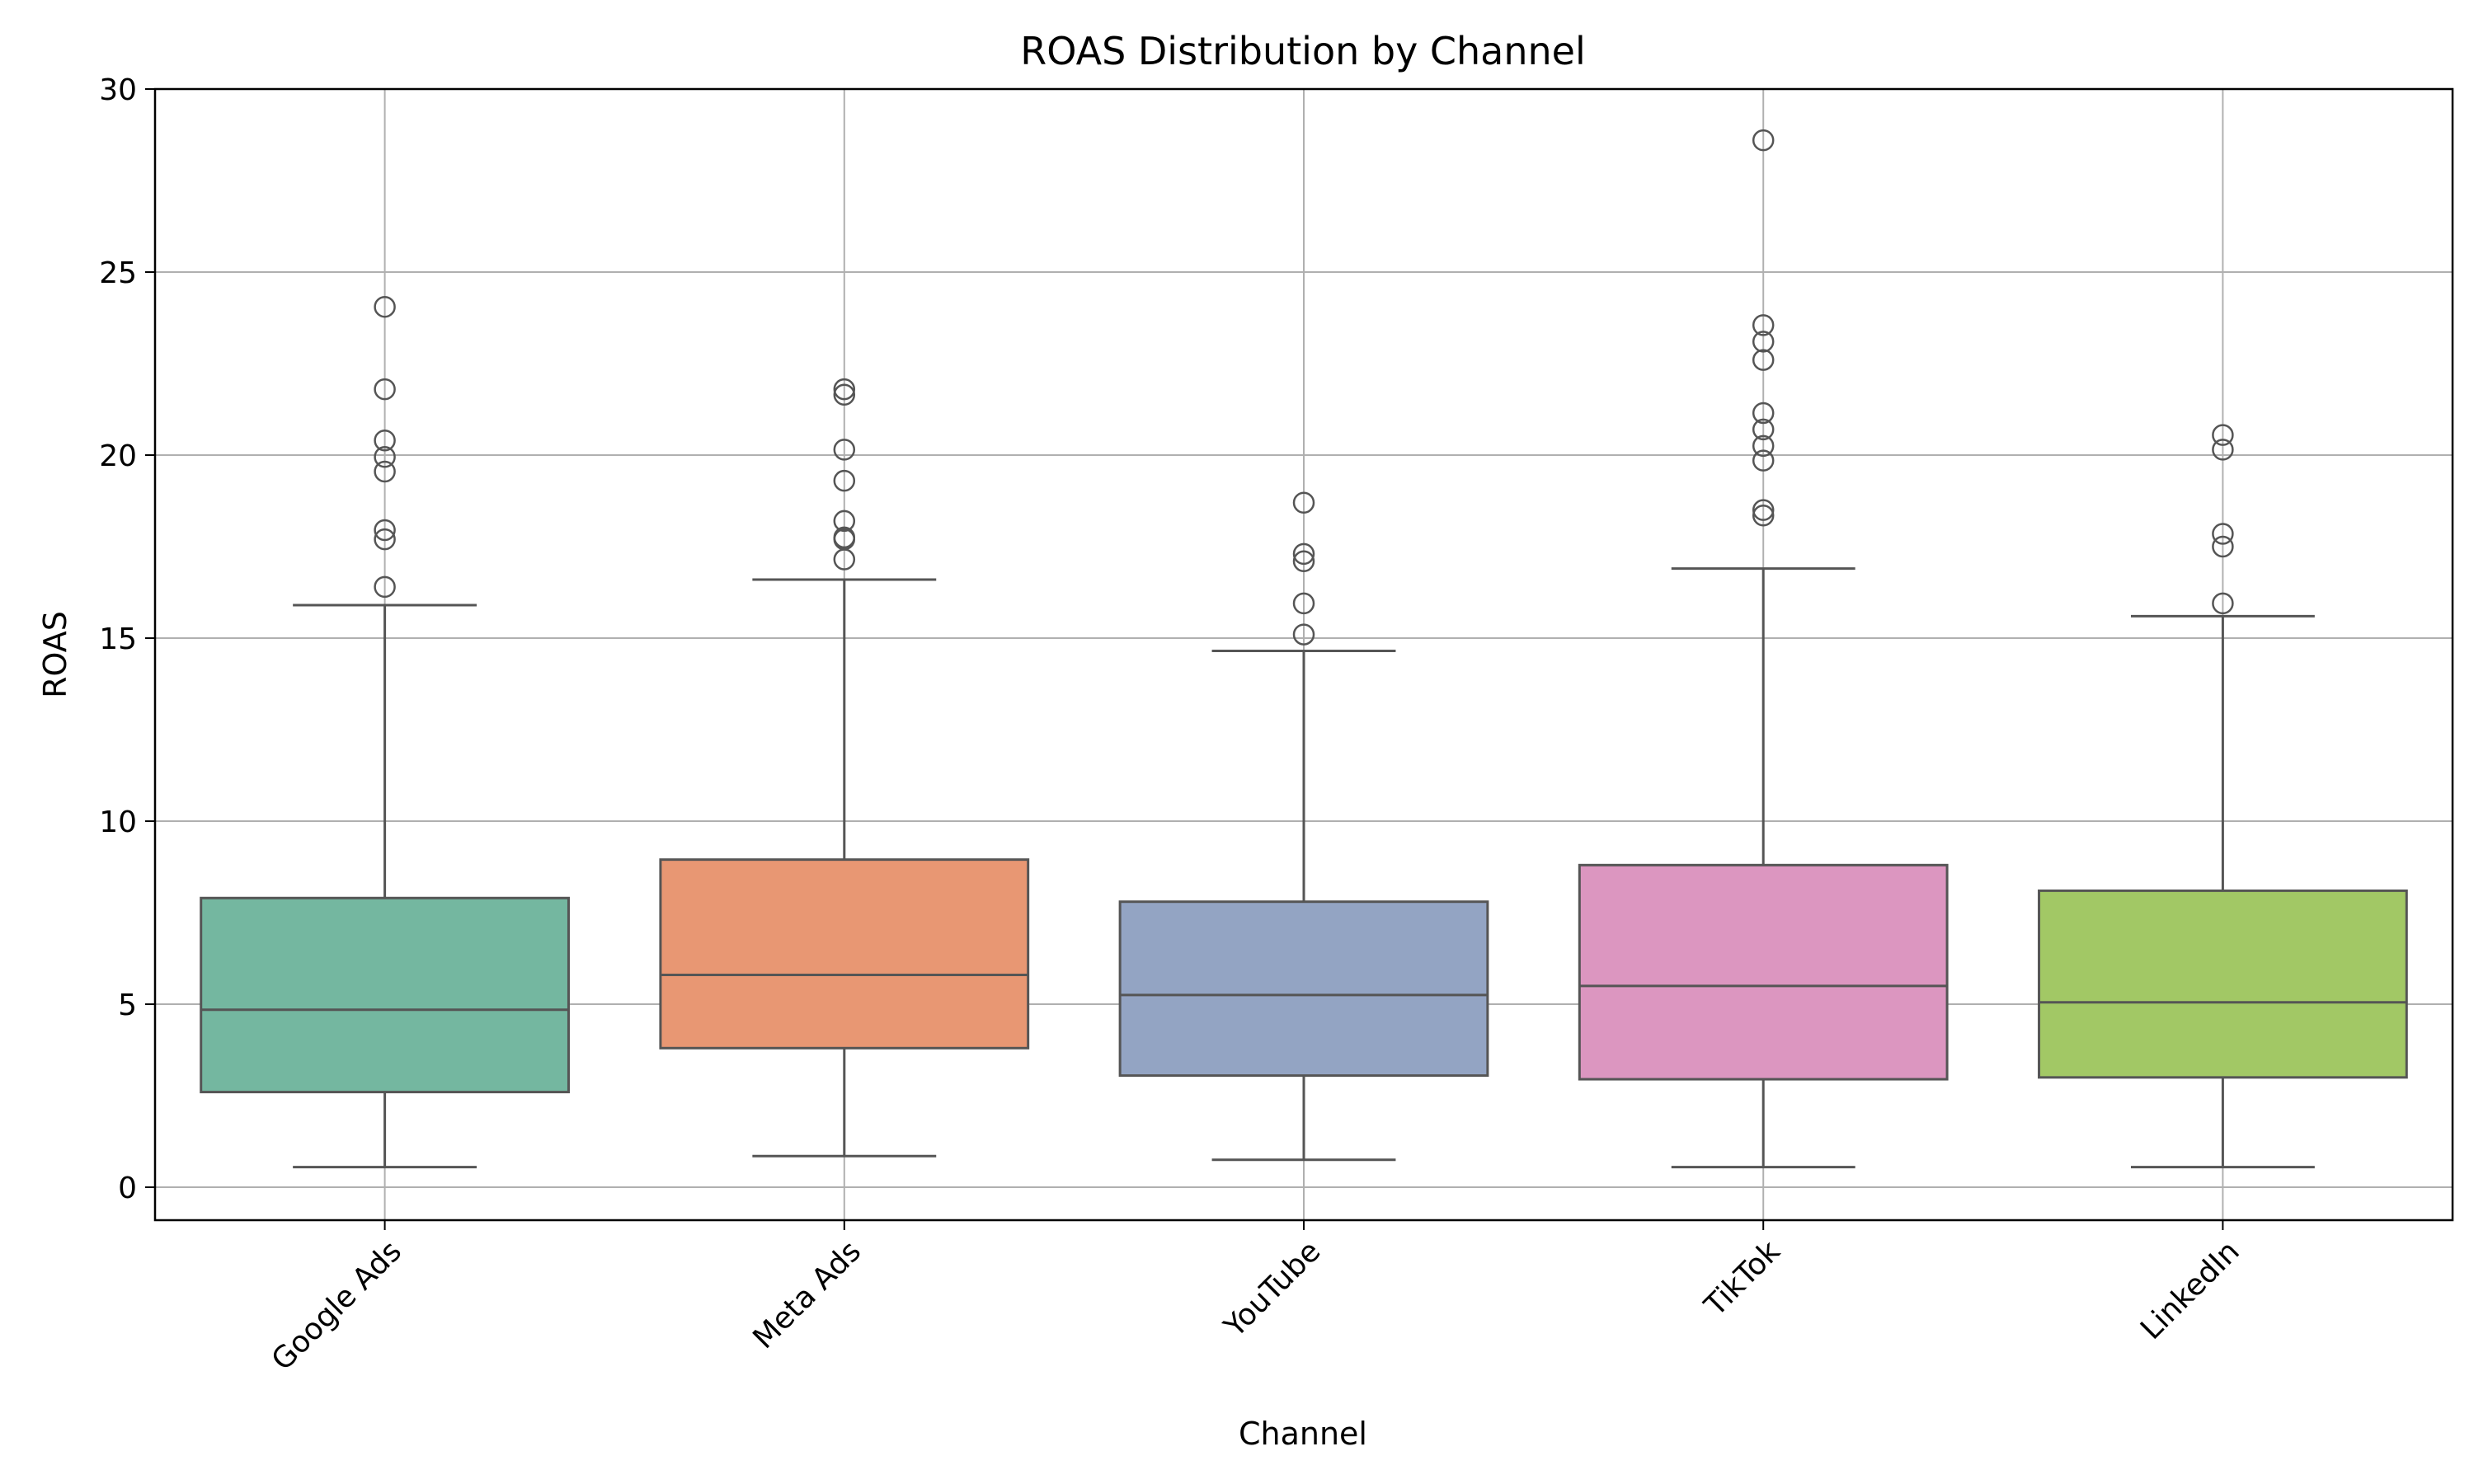 This screenshot has height=1484, width=2474. I want to click on y-axis-ticks: 0 5 10 15 20 25 30, so click(127, 639).